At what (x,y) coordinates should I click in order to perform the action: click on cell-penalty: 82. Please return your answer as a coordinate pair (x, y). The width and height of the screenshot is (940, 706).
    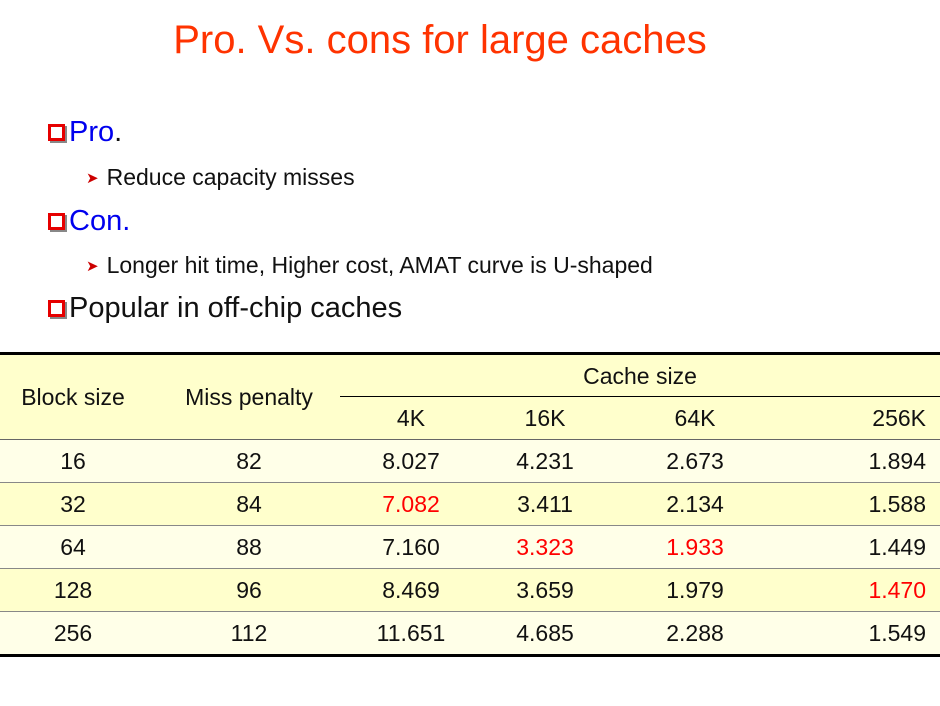
    Looking at the image, I should click on (249, 461).